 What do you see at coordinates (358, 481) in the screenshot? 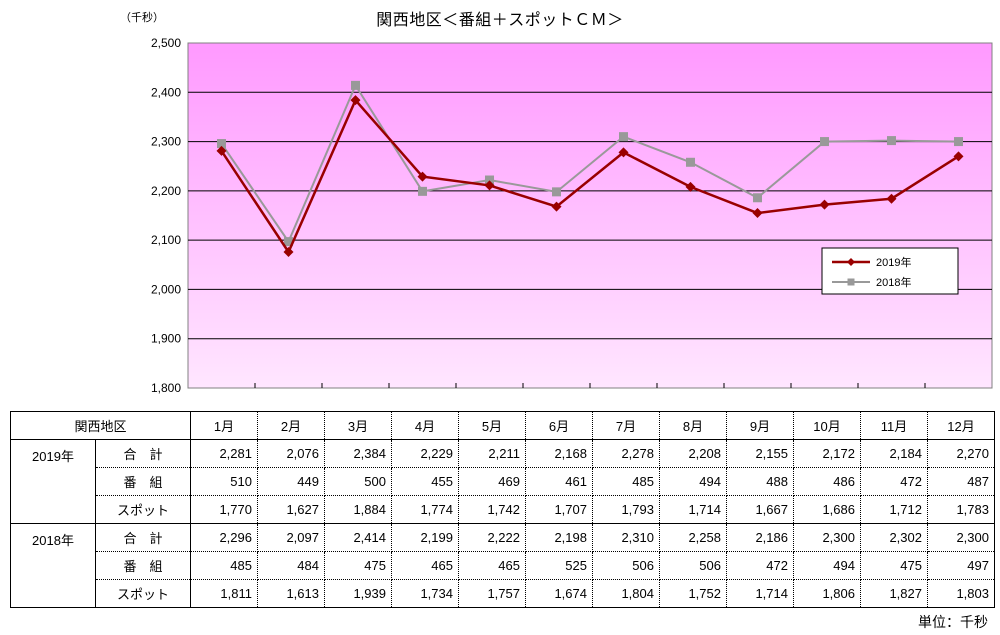
I see `table-cell: 500` at bounding box center [358, 481].